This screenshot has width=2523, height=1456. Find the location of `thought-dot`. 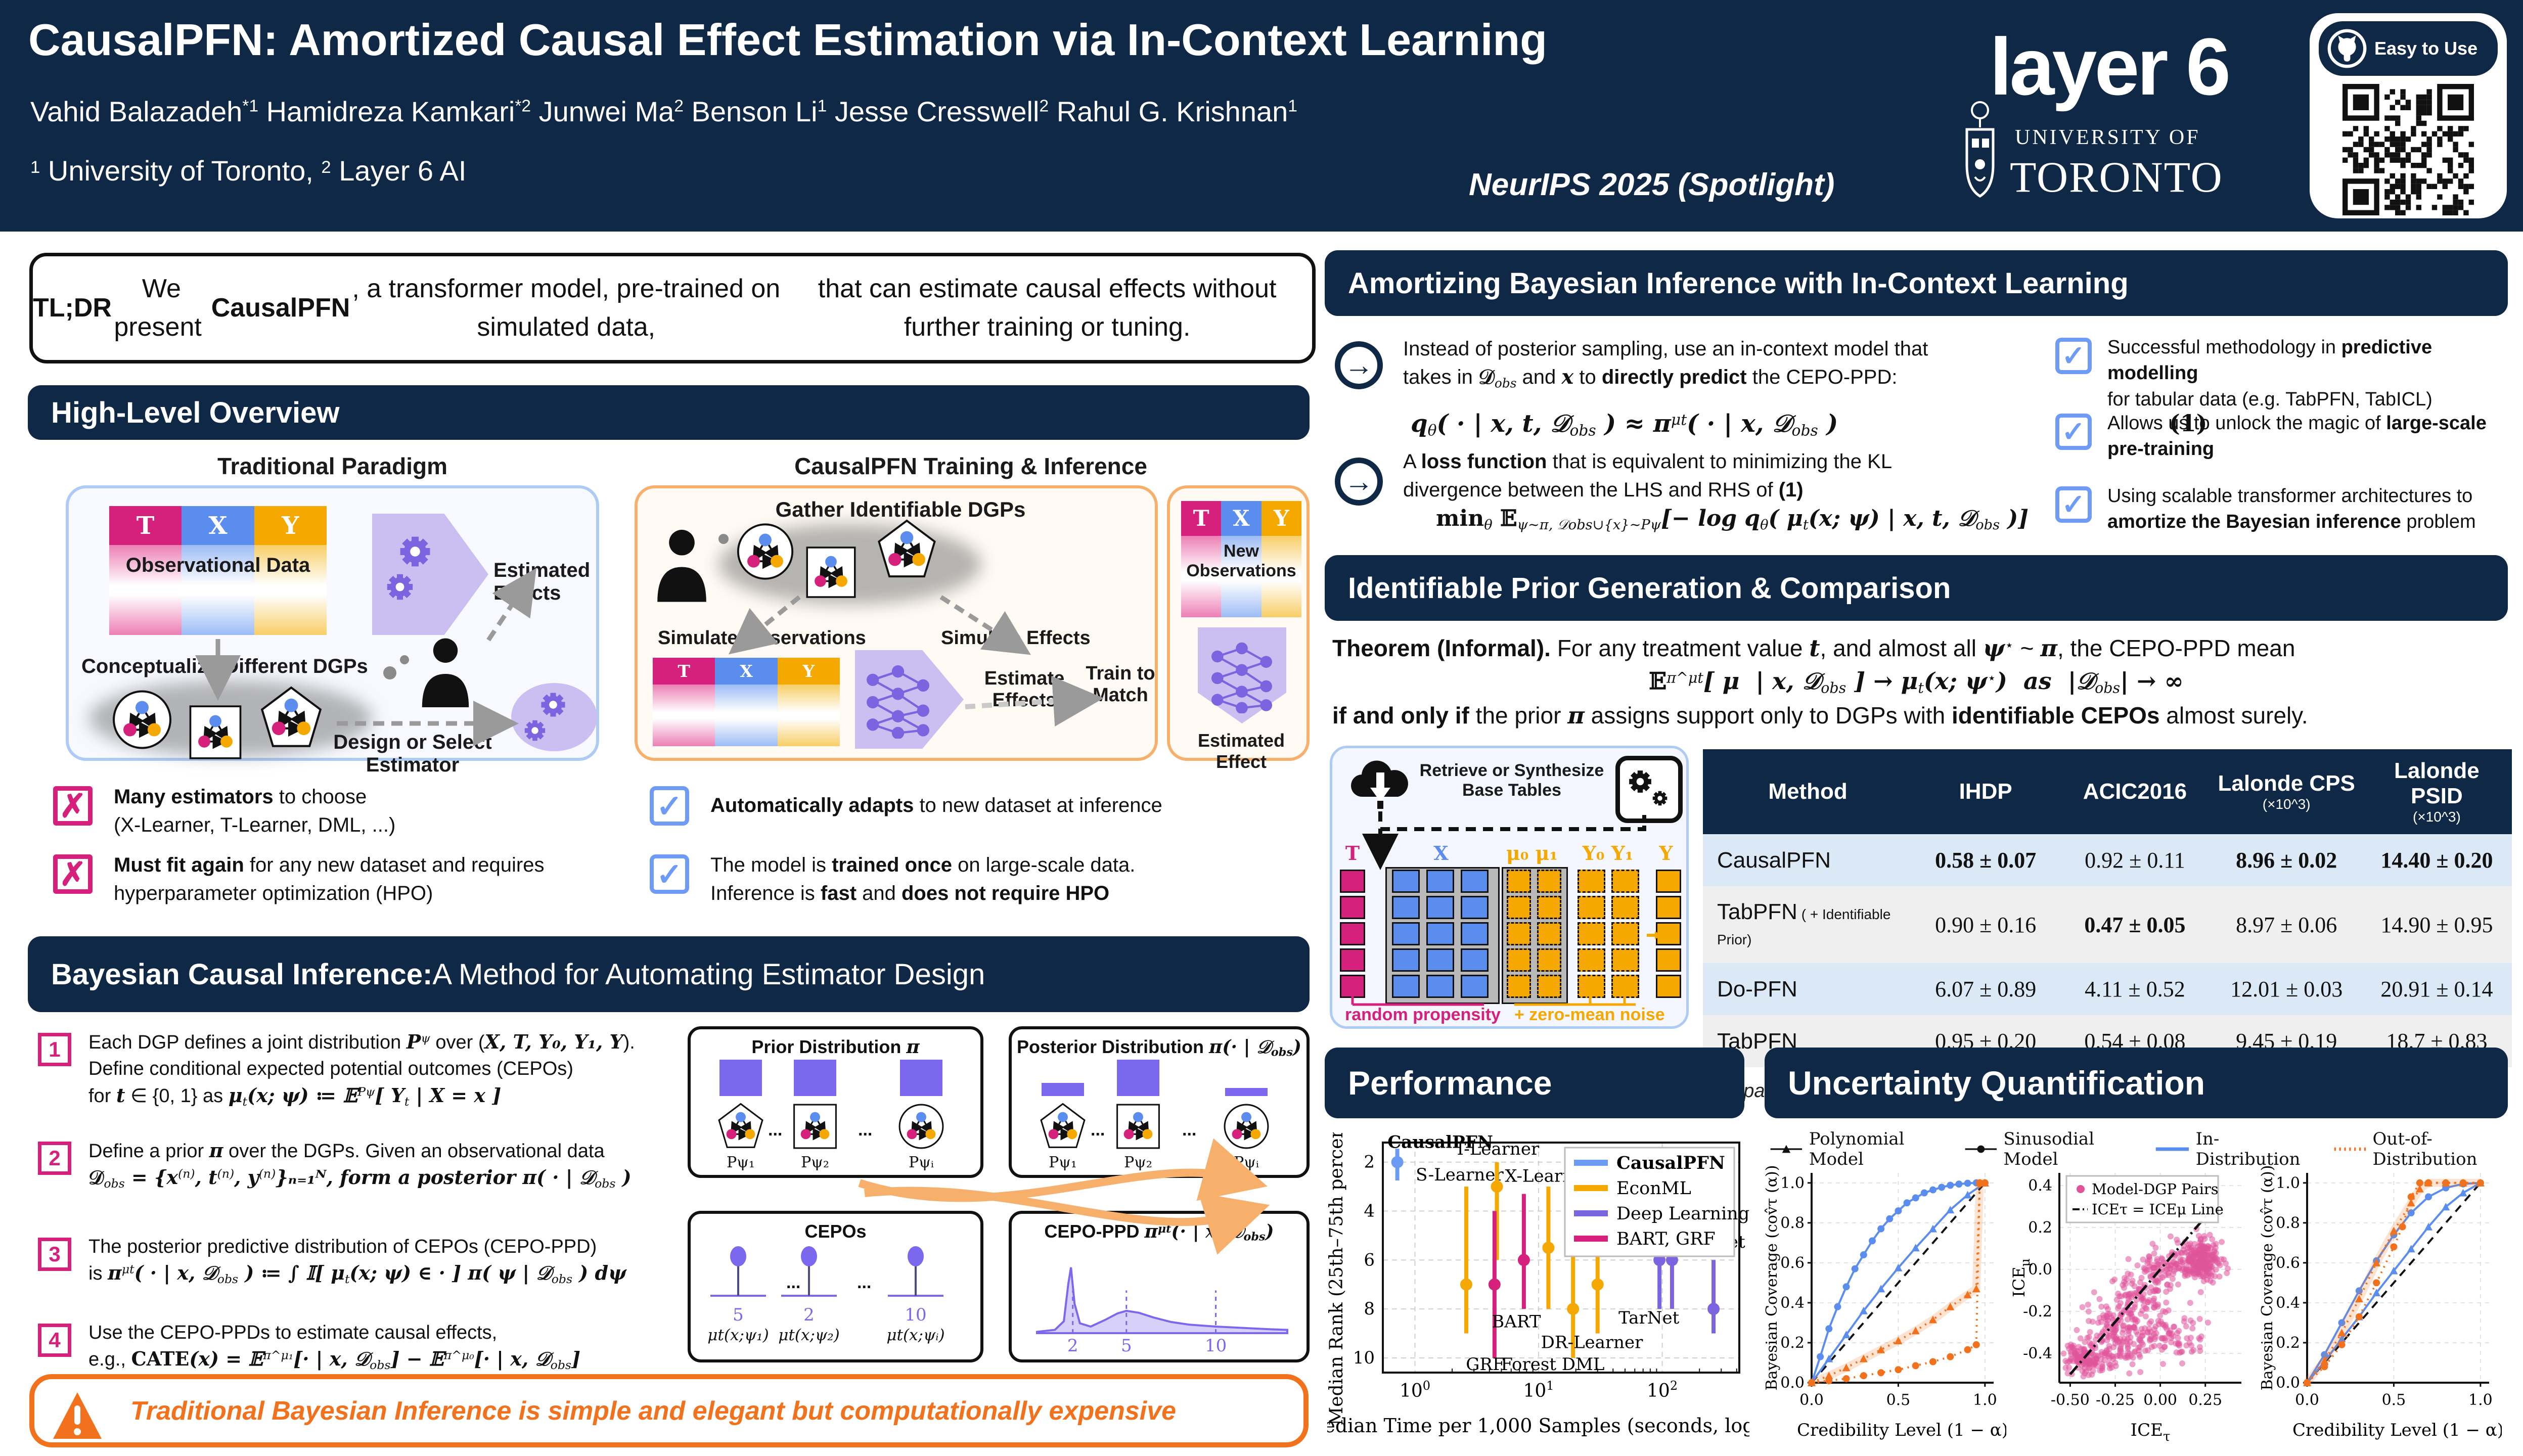

thought-dot is located at coordinates (404, 659).